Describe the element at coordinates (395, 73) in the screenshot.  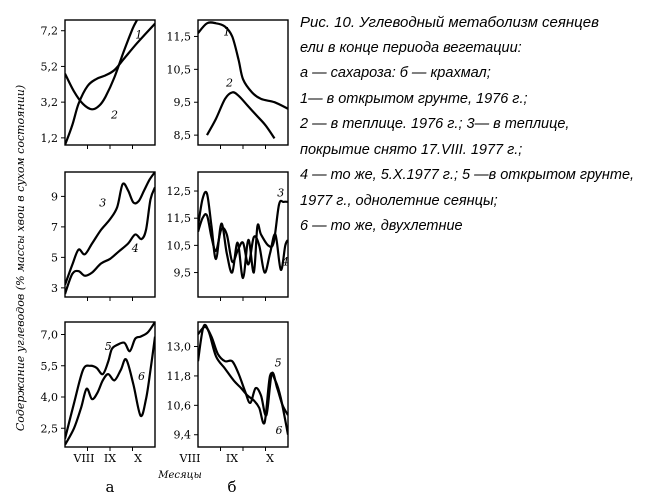
I see `caption-line-3: а — сахароза: б — крахмал;` at that location.